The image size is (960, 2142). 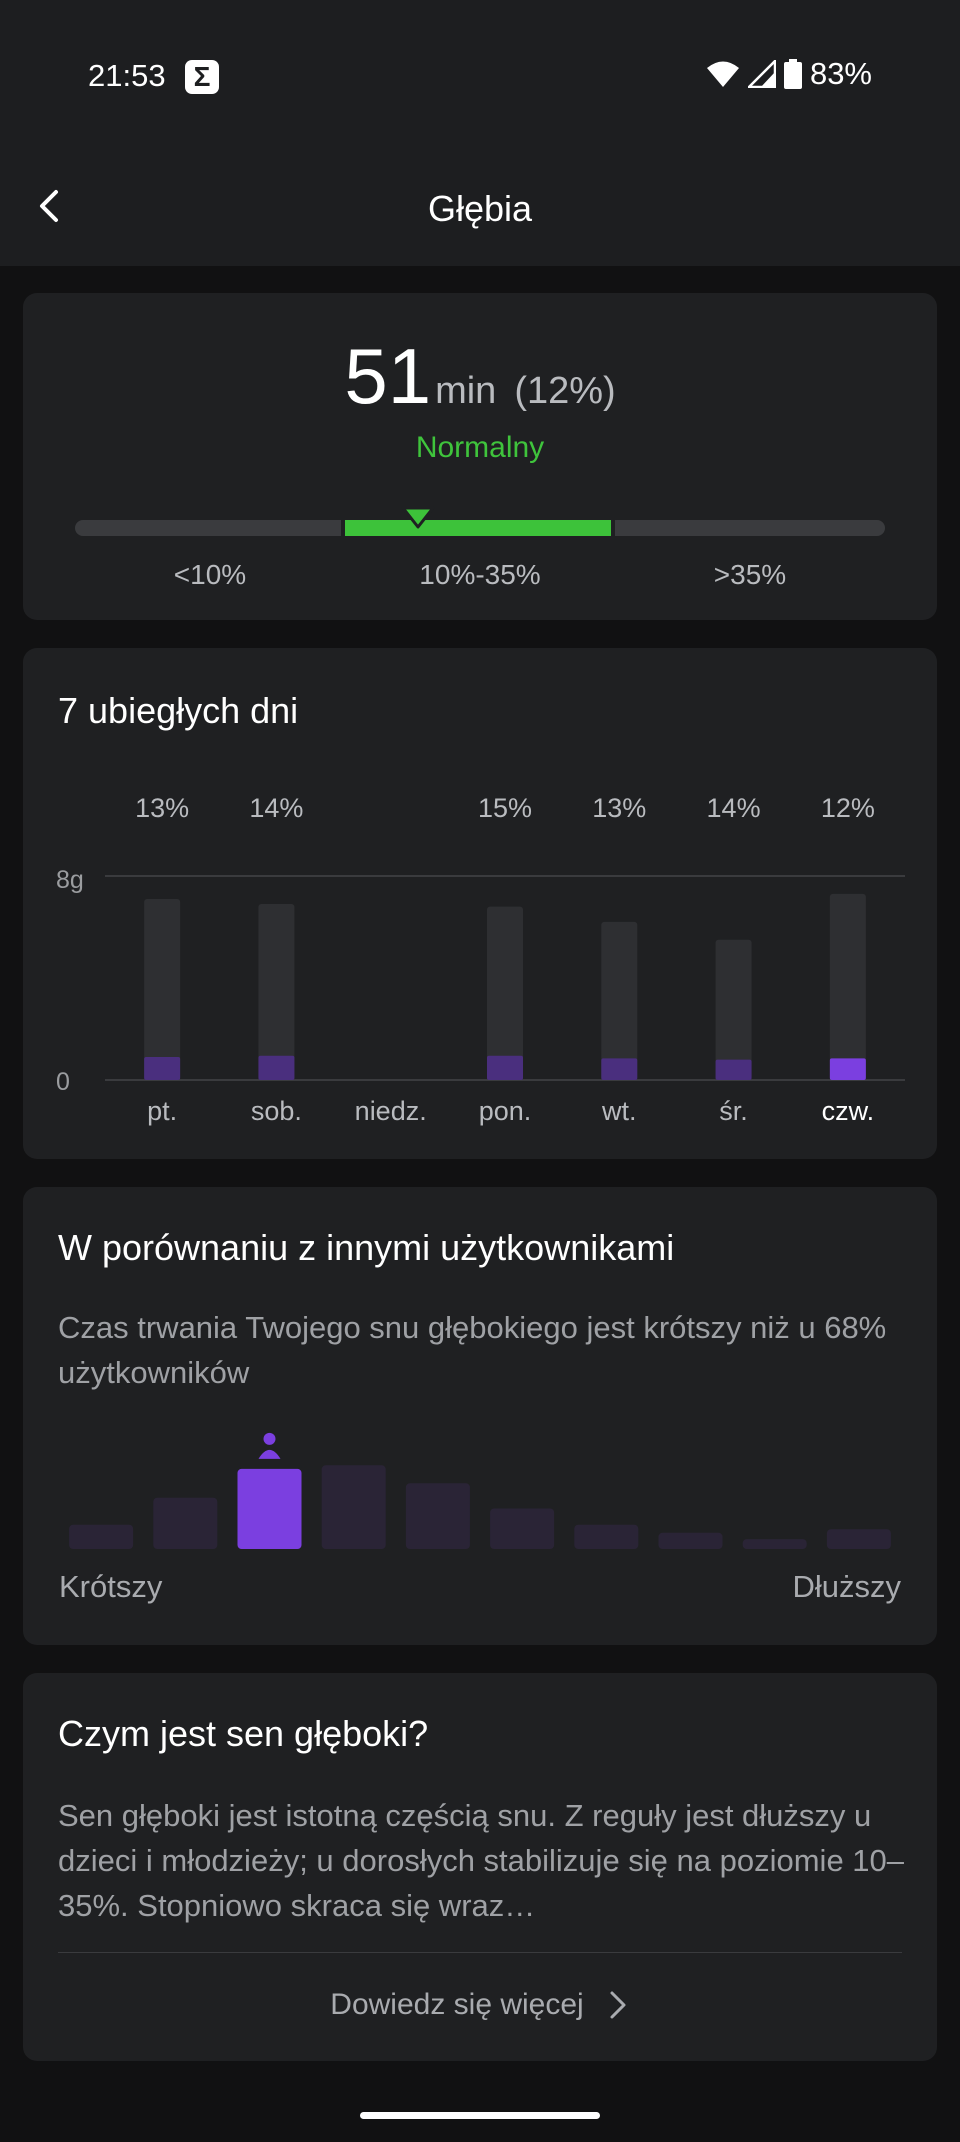 I want to click on day-label: pon., so click(x=505, y=1111).